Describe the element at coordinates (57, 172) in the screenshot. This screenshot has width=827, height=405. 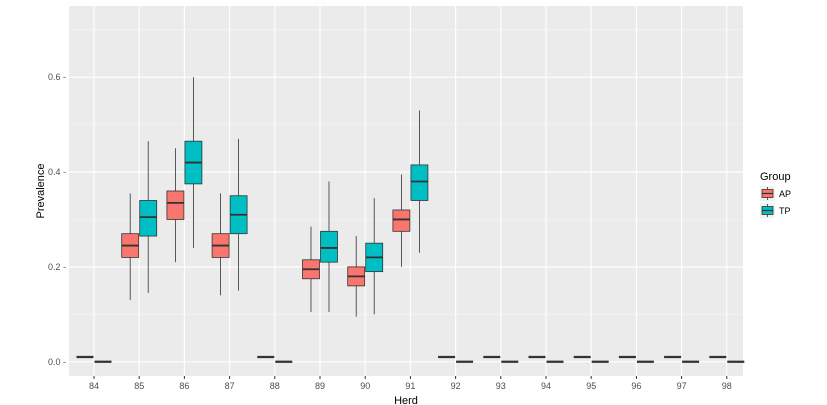
I see `y-tick-label: 0.4 -` at that location.